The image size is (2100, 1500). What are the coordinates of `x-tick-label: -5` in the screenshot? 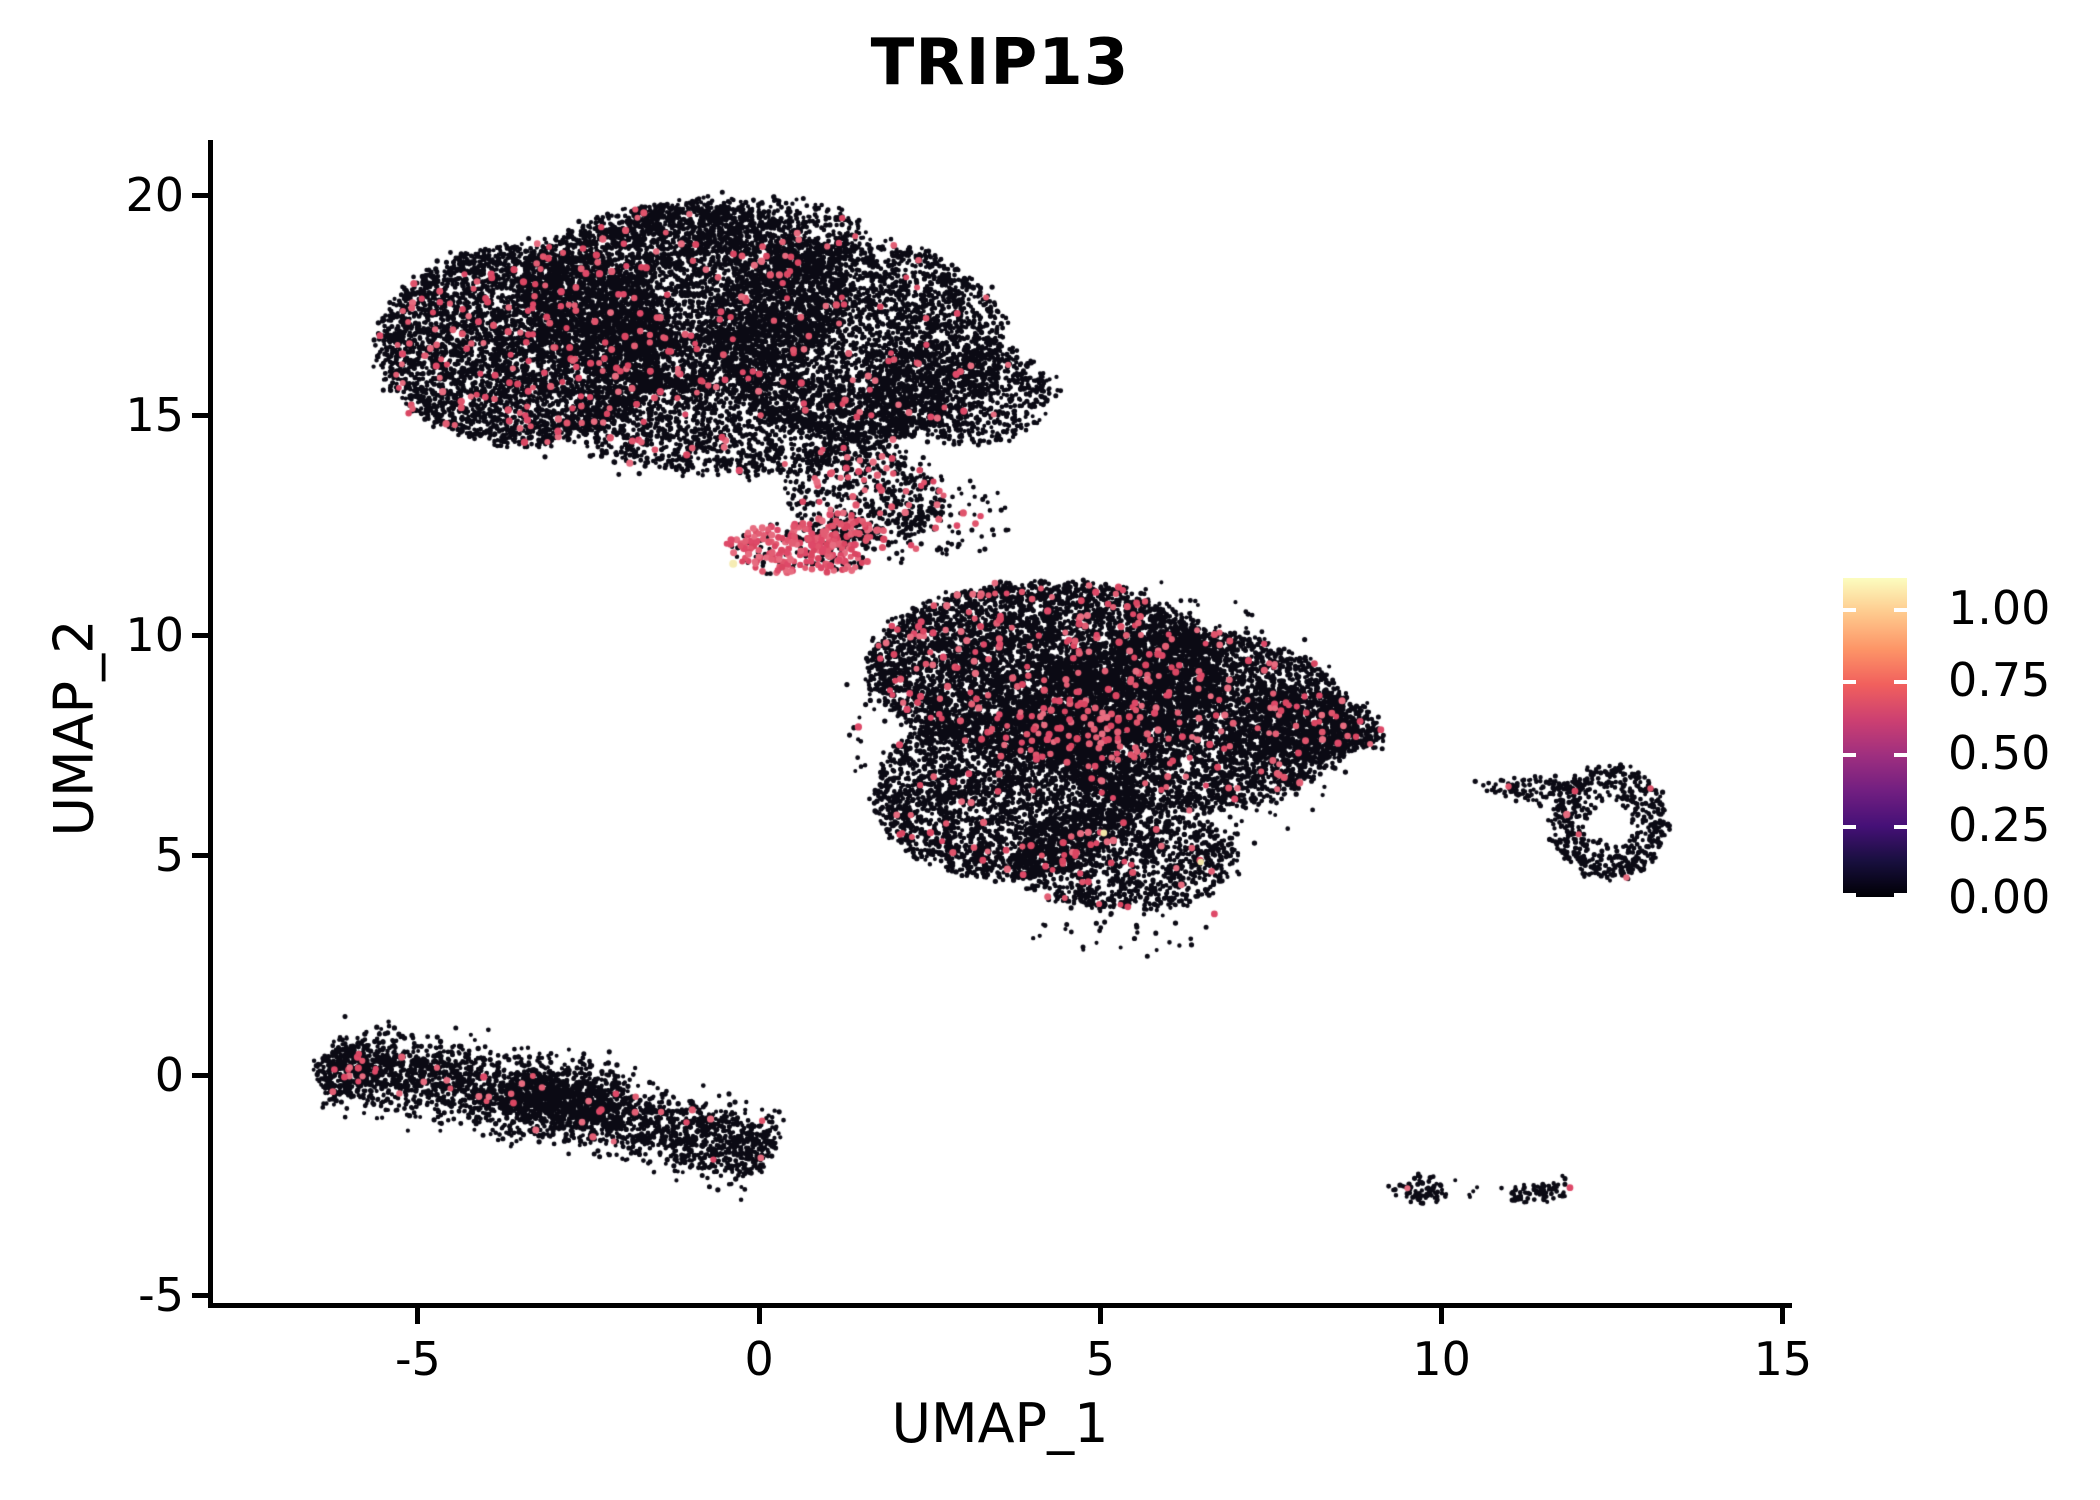 It's located at (417, 1359).